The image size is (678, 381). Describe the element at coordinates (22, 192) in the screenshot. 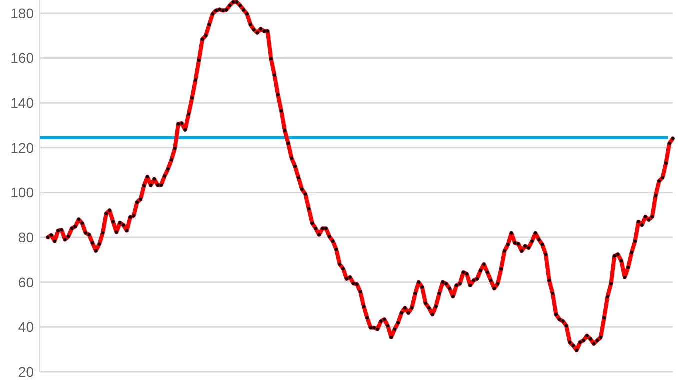

I see `y-tick-label: 100` at that location.